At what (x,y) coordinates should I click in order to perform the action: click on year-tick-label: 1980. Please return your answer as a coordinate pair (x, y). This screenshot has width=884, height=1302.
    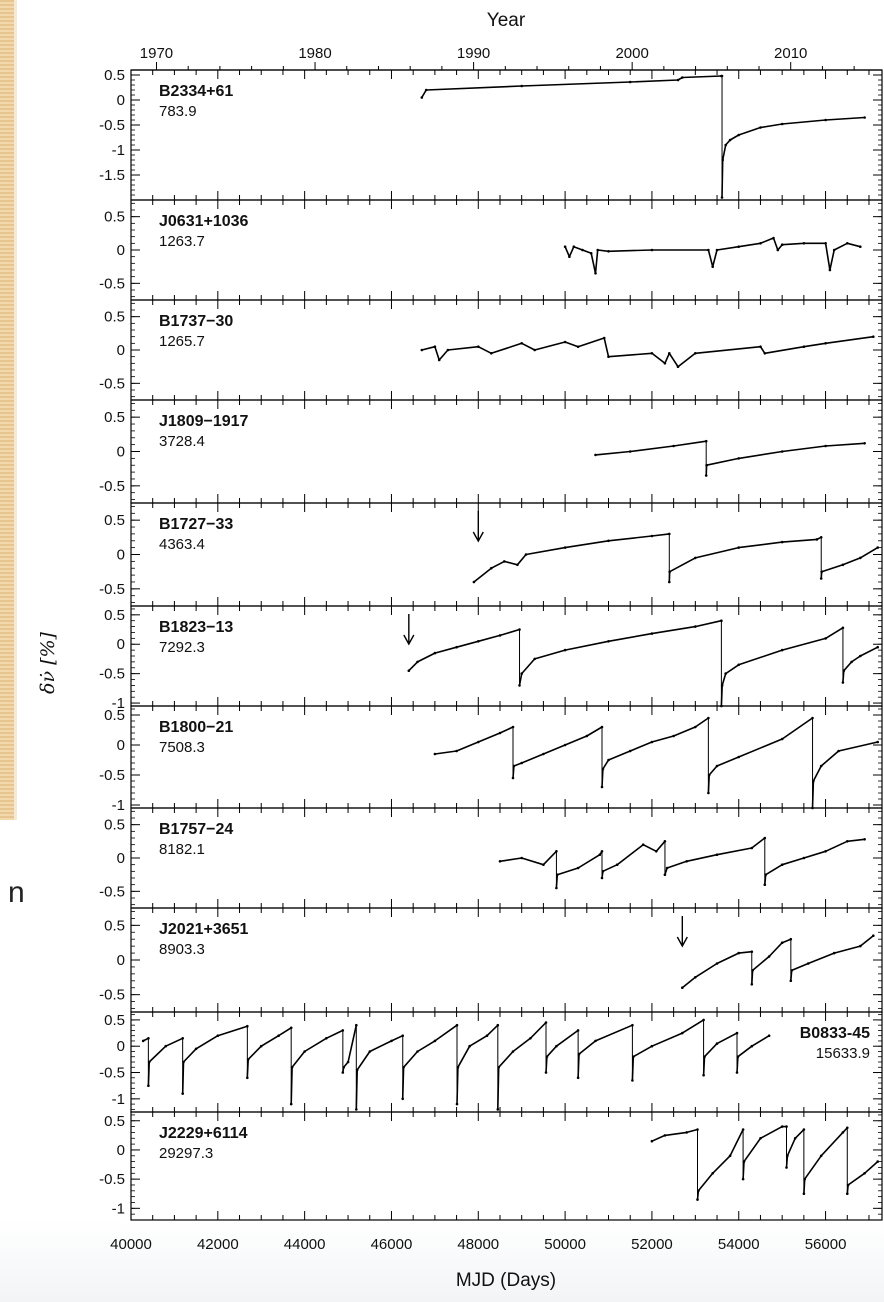
    Looking at the image, I should click on (314, 53).